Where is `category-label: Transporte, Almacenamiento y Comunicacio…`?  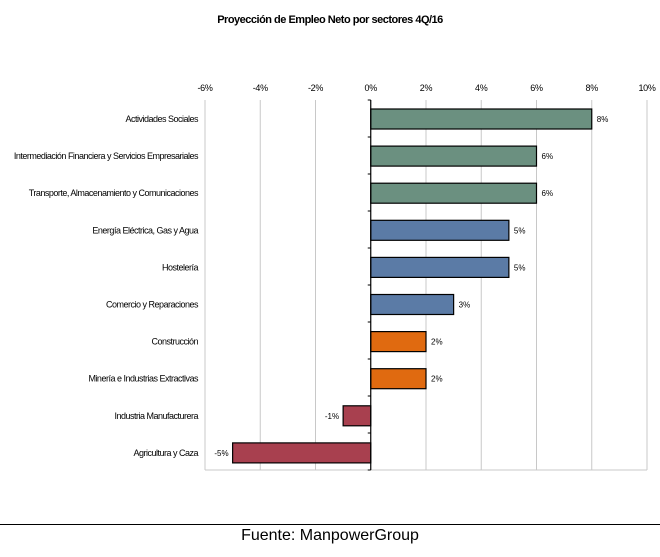
category-label: Transporte, Almacenamiento y Comunicacio… is located at coordinates (114, 193).